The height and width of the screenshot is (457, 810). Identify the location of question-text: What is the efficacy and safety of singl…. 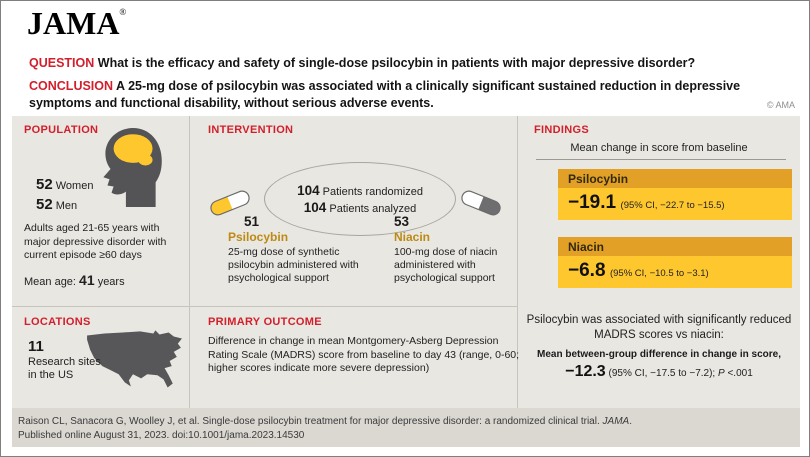
(396, 62).